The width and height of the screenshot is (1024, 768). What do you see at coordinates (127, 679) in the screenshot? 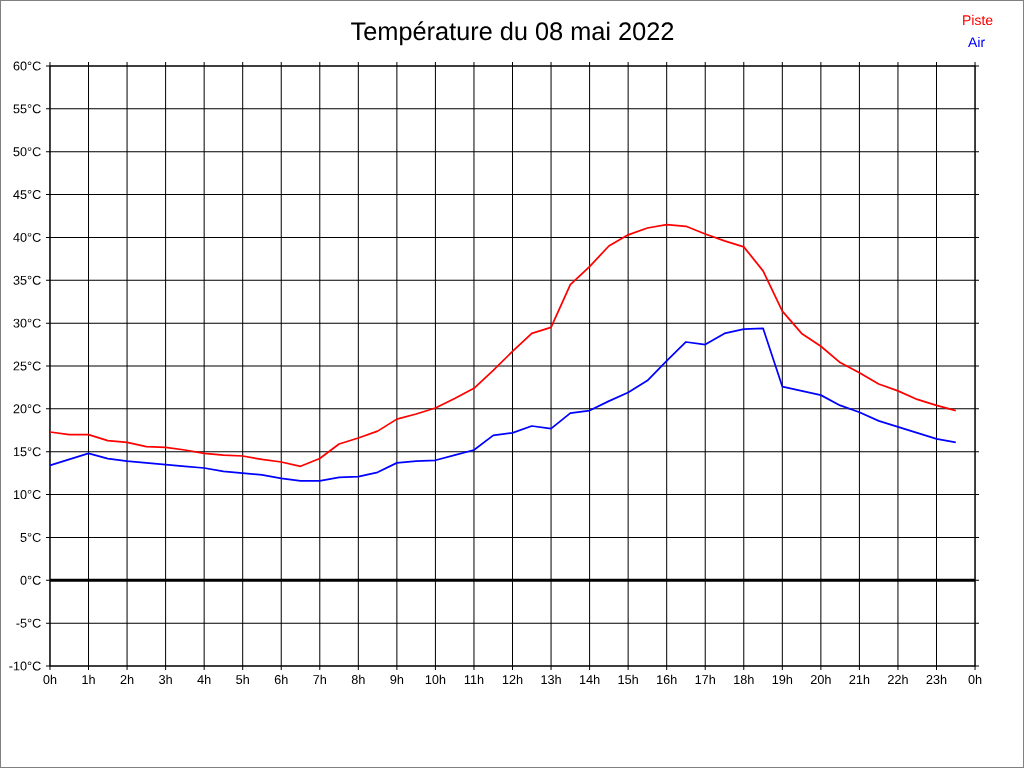
I see `x-tick-label: 2h` at bounding box center [127, 679].